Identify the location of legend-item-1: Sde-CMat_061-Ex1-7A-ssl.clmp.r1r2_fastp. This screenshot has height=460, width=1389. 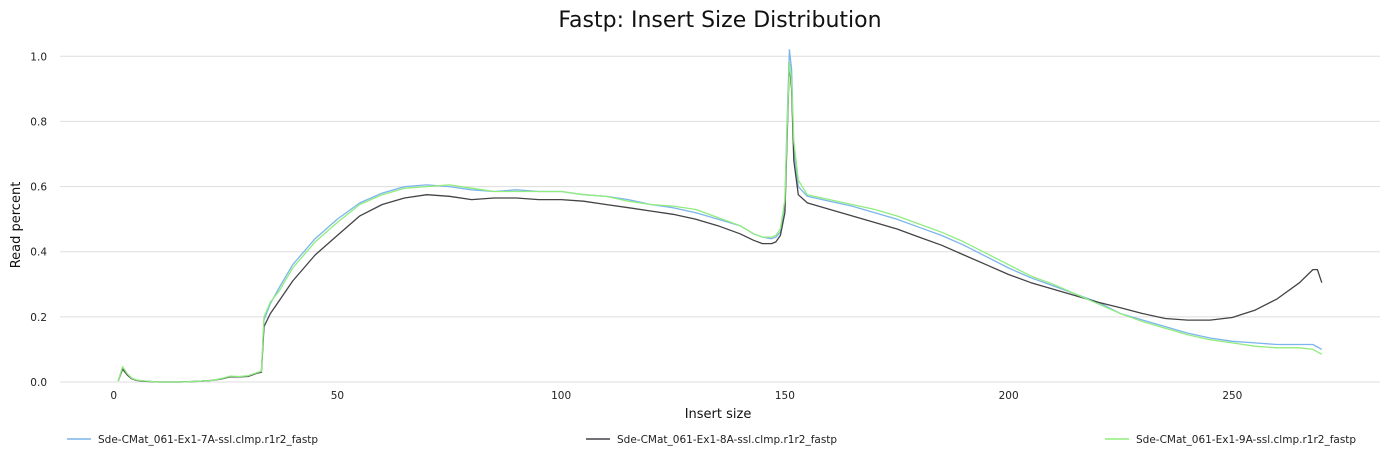
(192, 440).